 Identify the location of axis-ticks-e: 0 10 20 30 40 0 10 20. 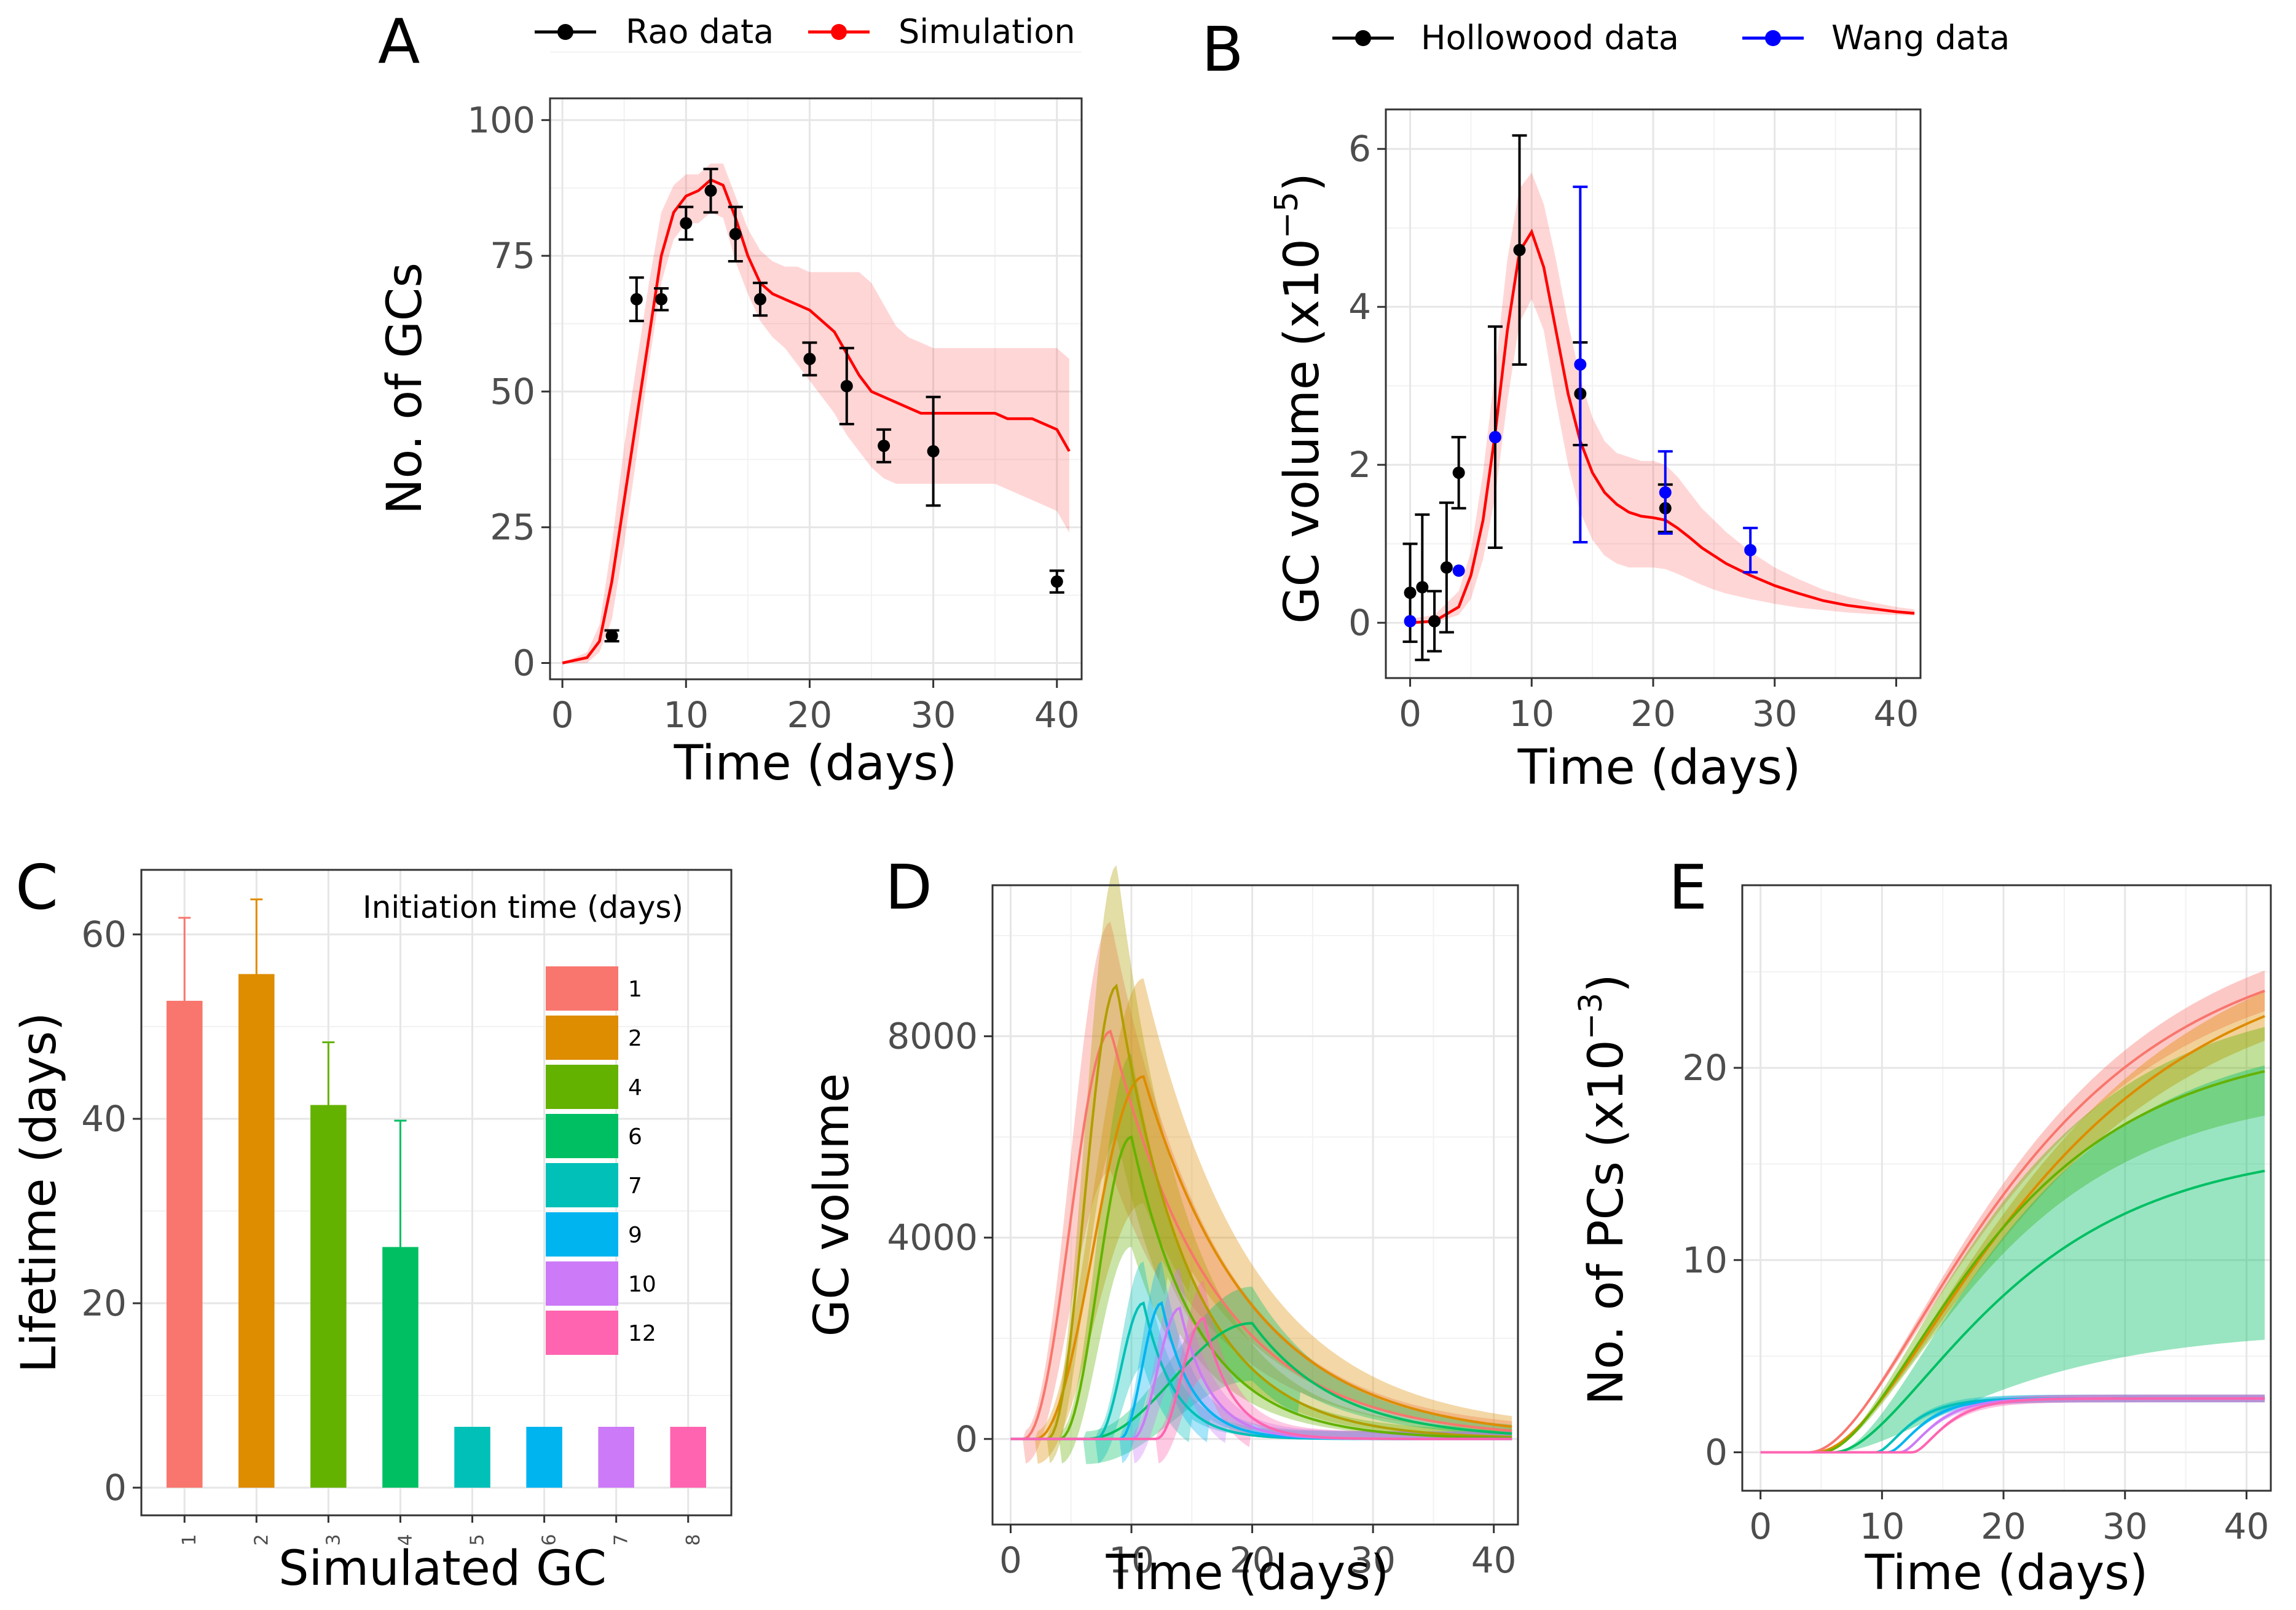
(1975, 1297).